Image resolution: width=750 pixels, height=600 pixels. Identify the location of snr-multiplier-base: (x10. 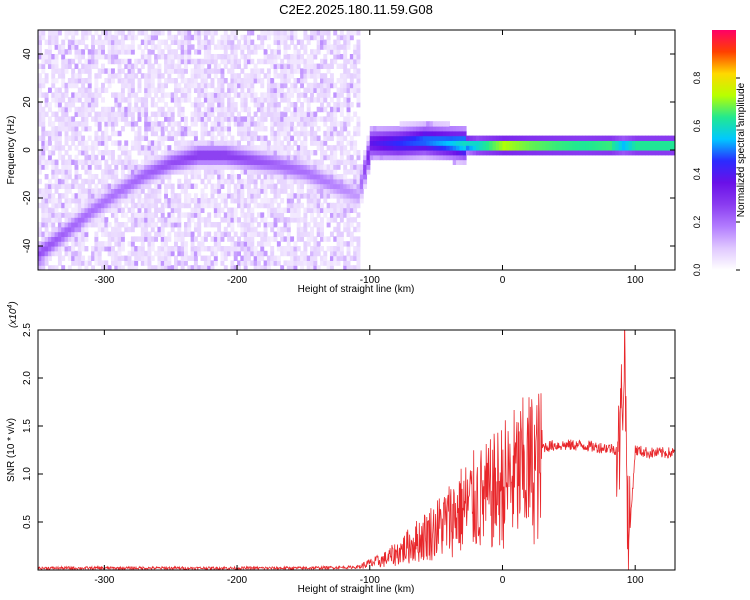
(13, 318).